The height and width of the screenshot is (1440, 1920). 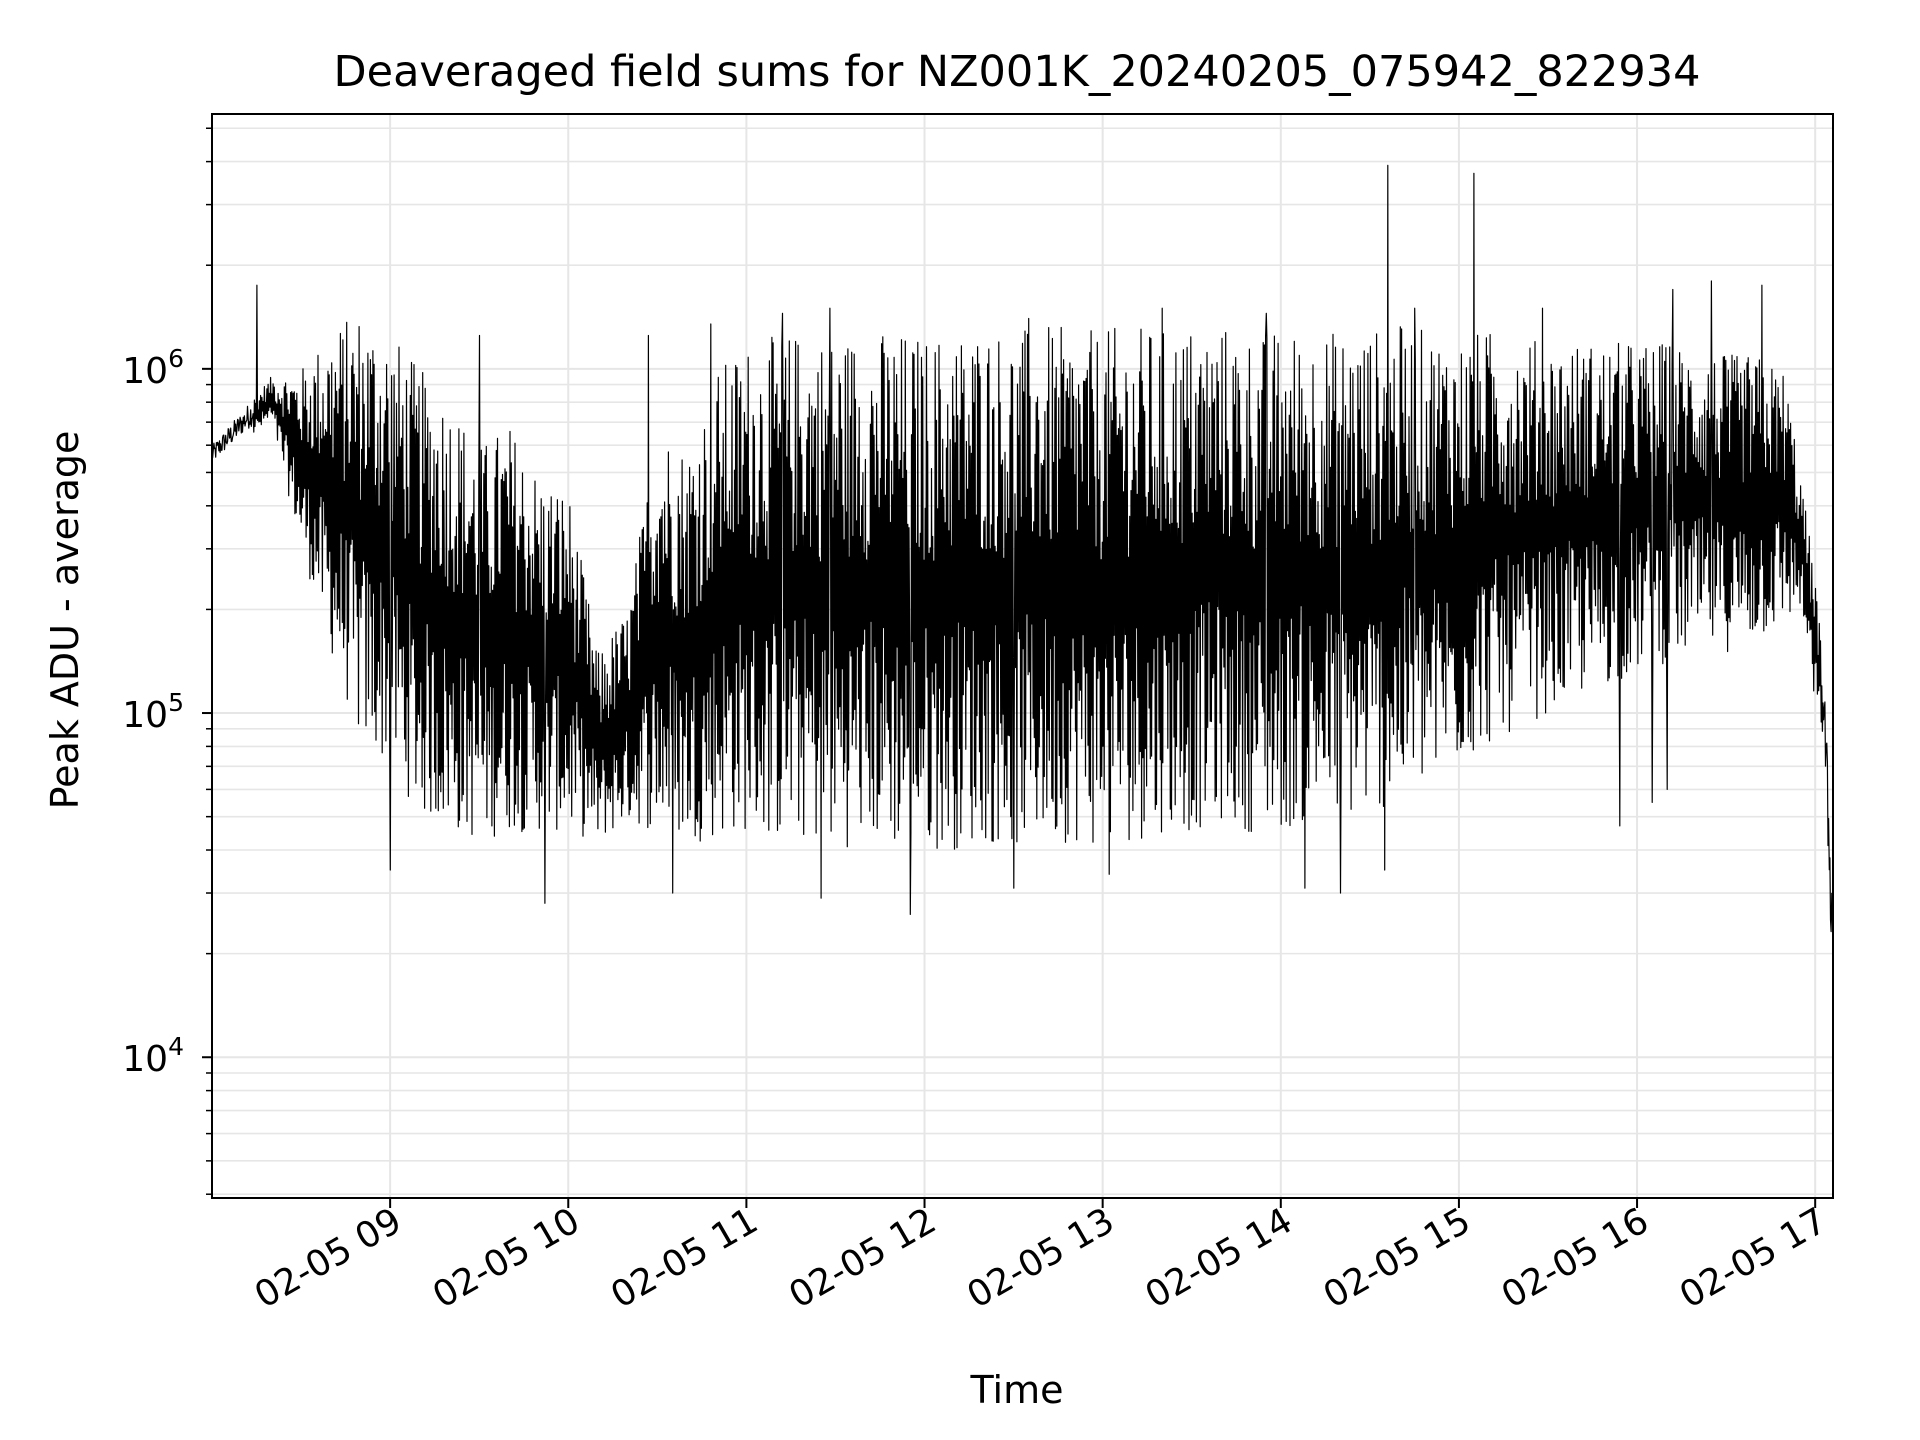 What do you see at coordinates (153, 368) in the screenshot?
I see `y-tick-label: 10⁶` at bounding box center [153, 368].